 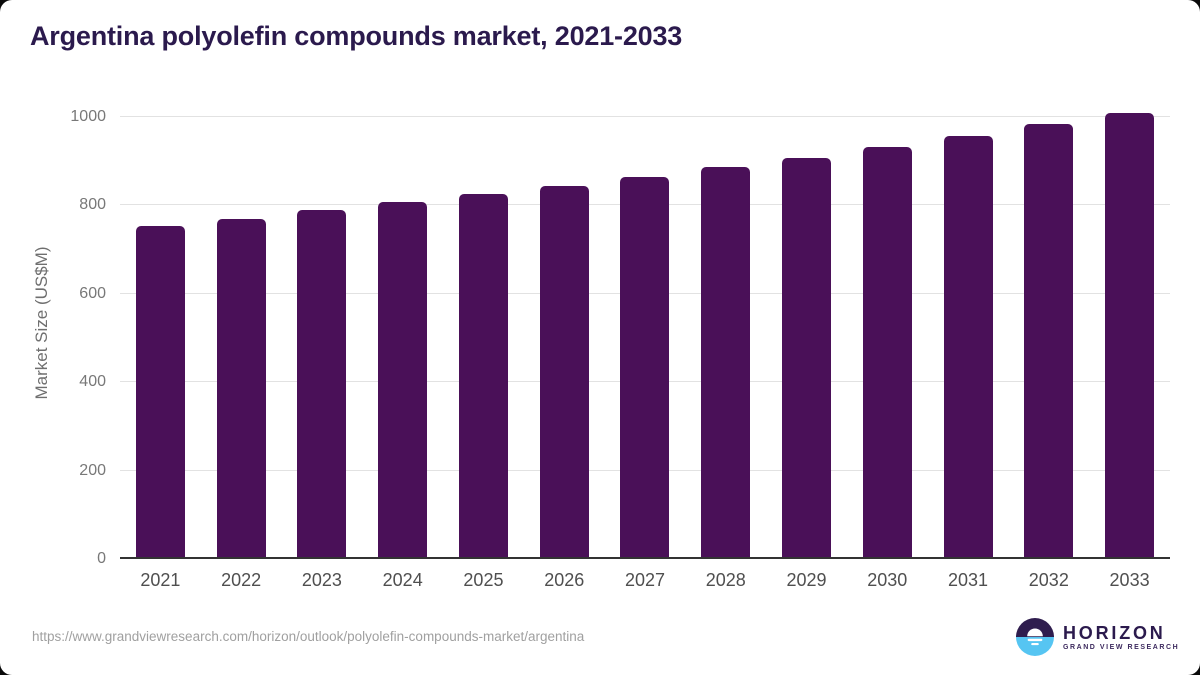 What do you see at coordinates (483, 376) in the screenshot?
I see `bar-2025` at bounding box center [483, 376].